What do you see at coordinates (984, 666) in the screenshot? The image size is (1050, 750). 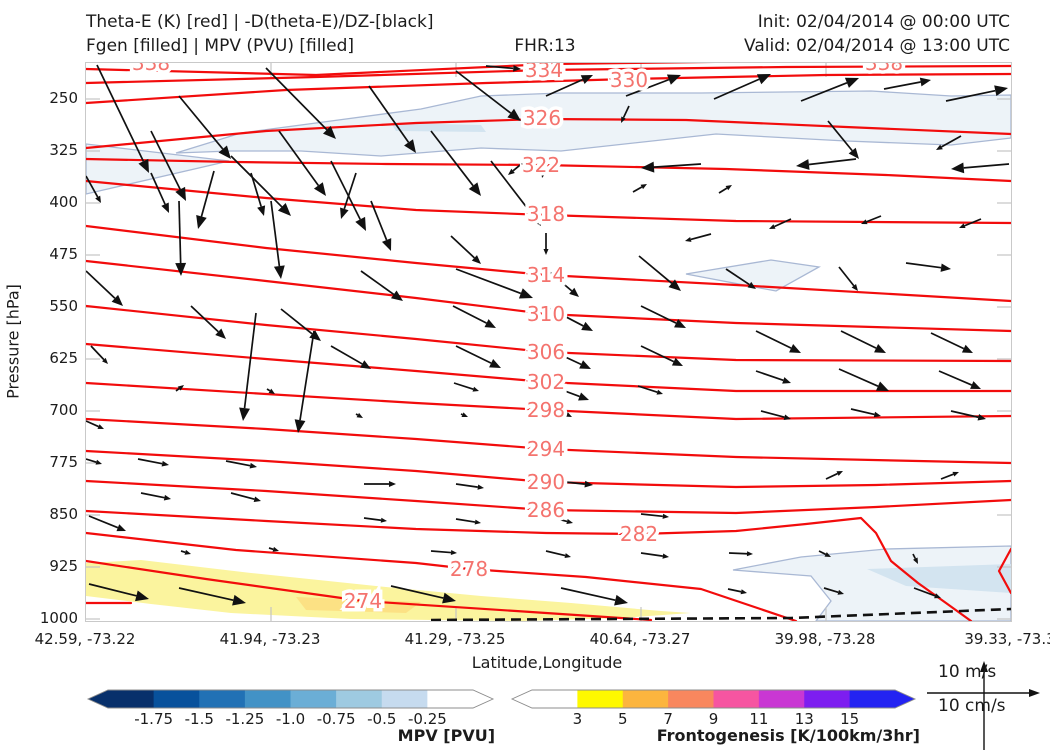 I see `wind-scale-up-arrowhead` at bounding box center [984, 666].